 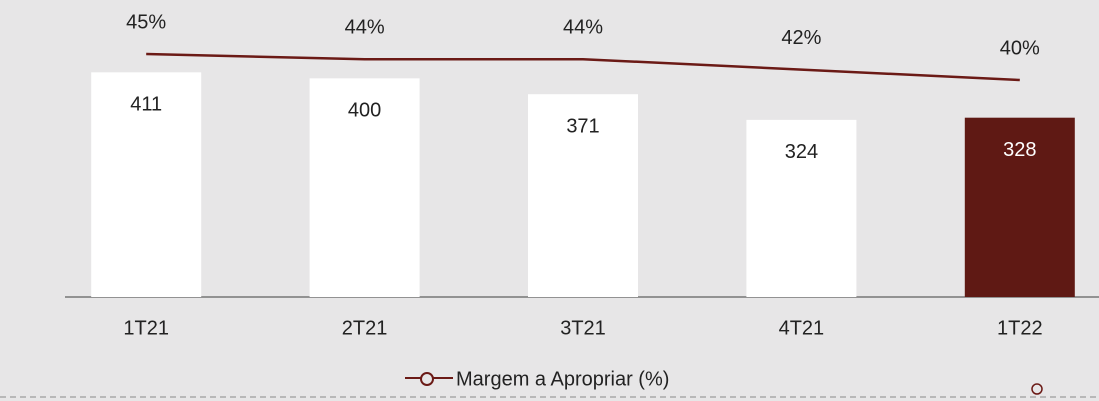 What do you see at coordinates (1020, 48) in the screenshot?
I see `line-label: 40%` at bounding box center [1020, 48].